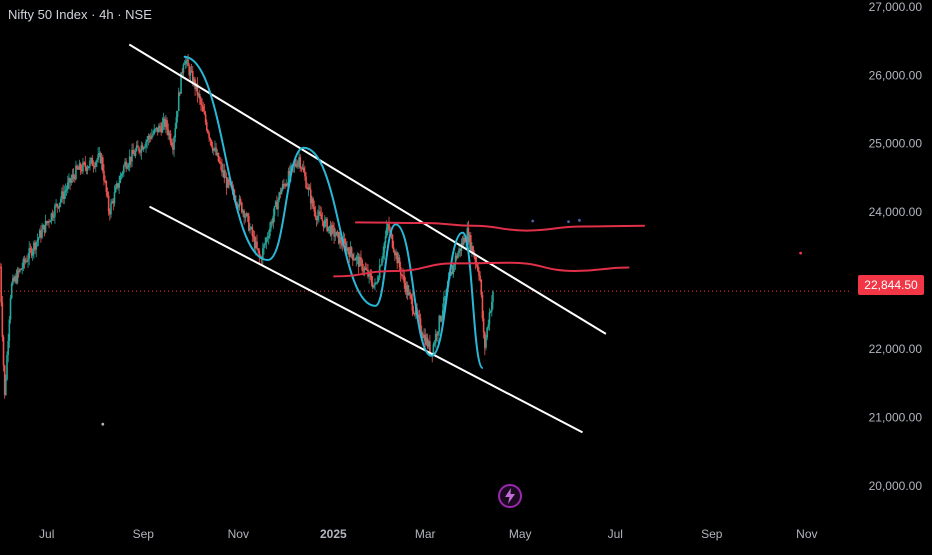 This screenshot has width=932, height=555. I want to click on y-tick-label: 21,000.00, so click(896, 417).